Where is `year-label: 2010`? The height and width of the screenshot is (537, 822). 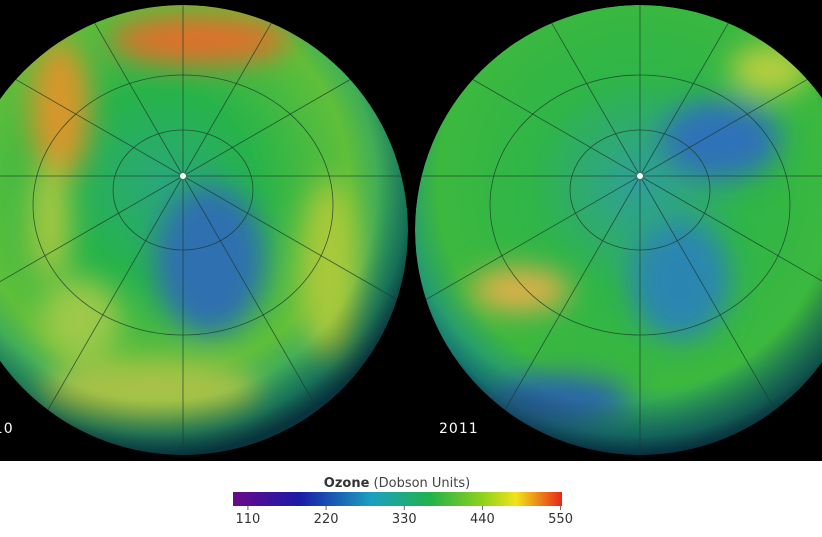 year-label: 2010 is located at coordinates (7, 429).